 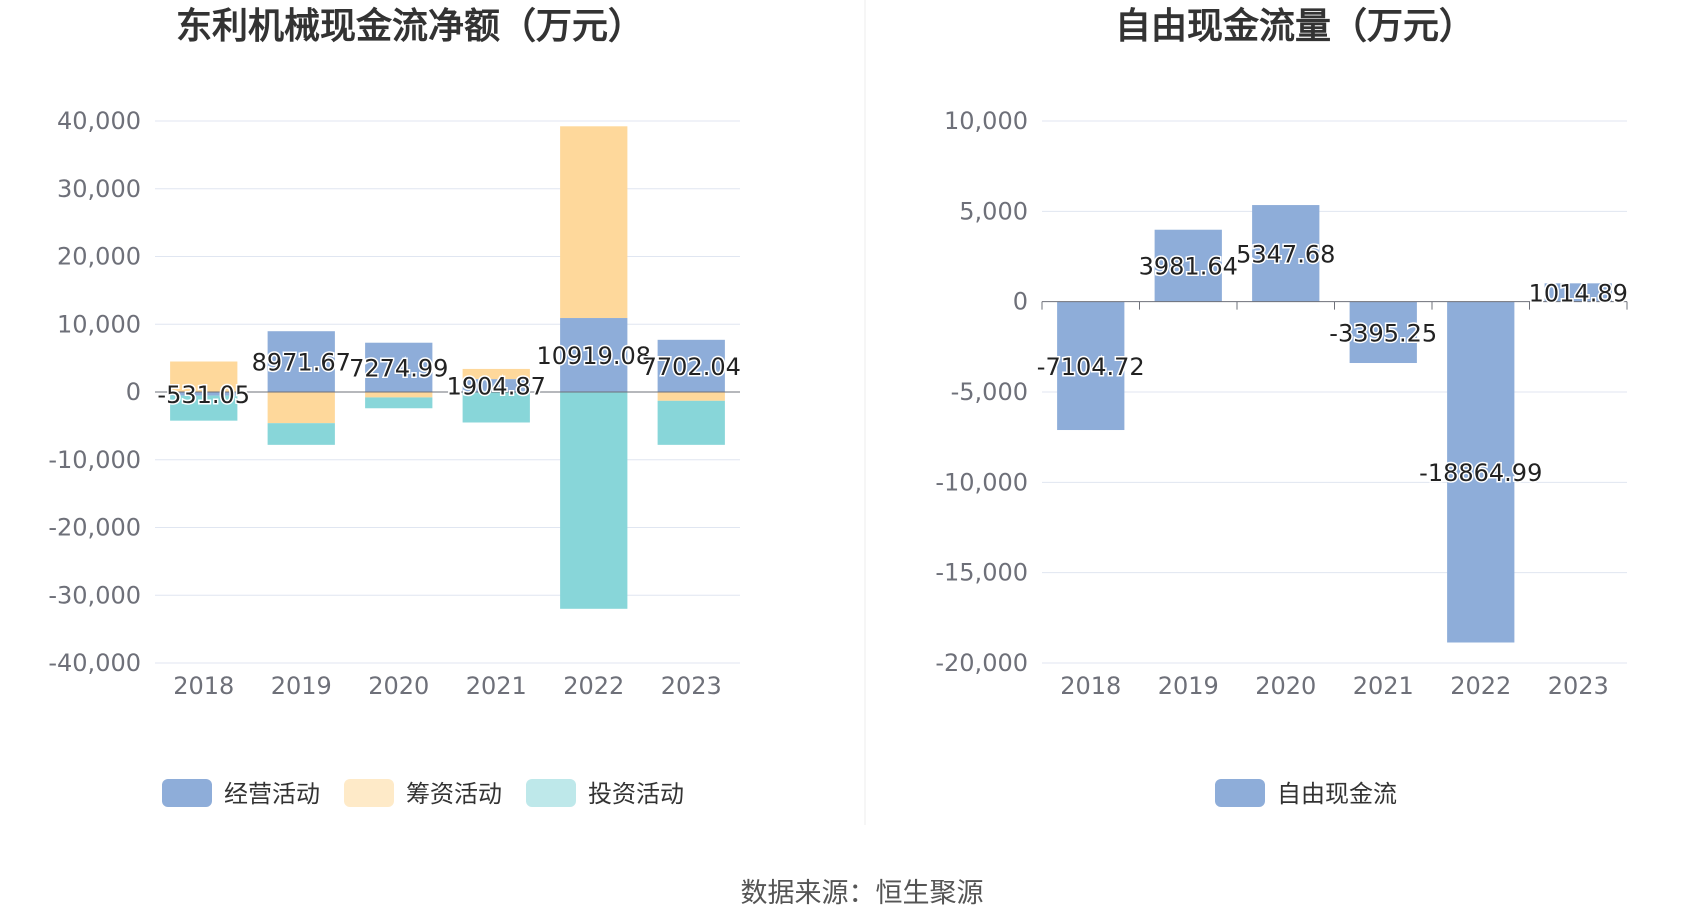 I want to click on left-chart-title: 东利机械现金流净额（万元）, so click(x=410, y=26).